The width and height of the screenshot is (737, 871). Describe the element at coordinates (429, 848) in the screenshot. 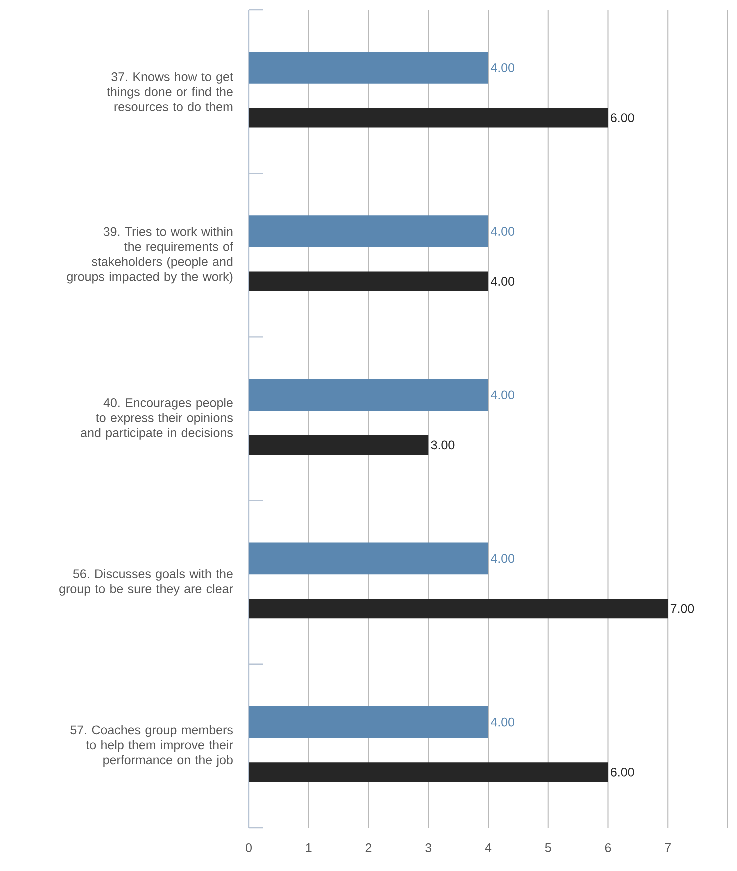

I see `x-tick-label: 3` at that location.